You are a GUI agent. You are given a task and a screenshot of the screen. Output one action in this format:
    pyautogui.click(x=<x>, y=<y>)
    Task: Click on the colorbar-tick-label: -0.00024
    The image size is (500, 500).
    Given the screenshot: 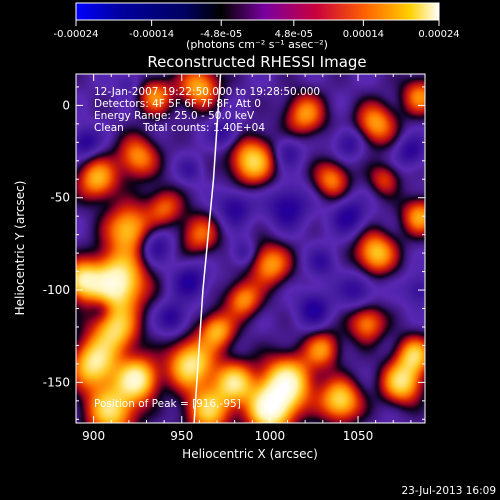 What is the action you would take?
    pyautogui.click(x=76, y=34)
    